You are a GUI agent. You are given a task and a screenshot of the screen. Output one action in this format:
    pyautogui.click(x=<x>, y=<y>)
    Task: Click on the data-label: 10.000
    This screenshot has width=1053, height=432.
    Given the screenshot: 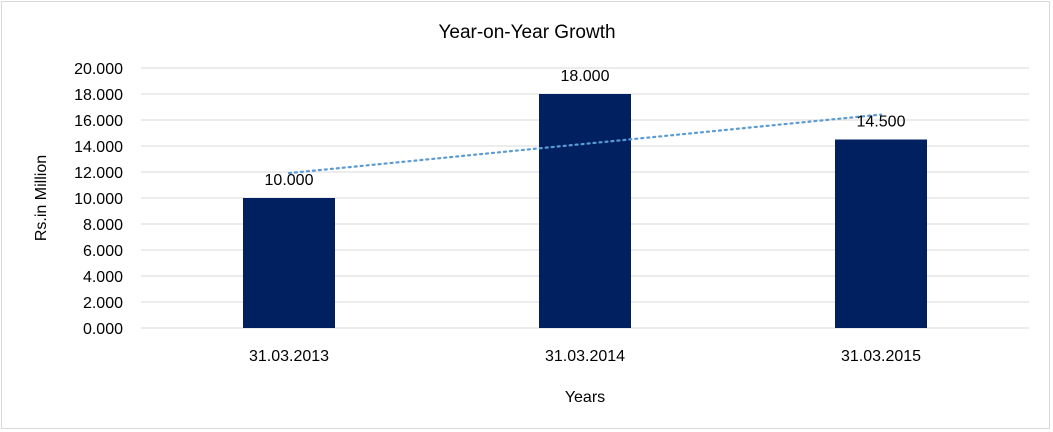 What is the action you would take?
    pyautogui.click(x=289, y=180)
    